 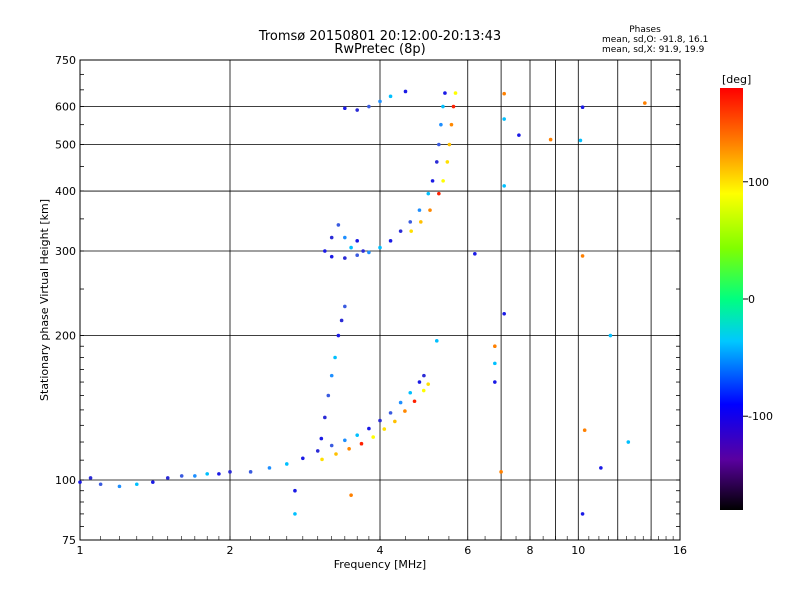 I want to click on y-tick-label: 750, so click(x=65, y=60).